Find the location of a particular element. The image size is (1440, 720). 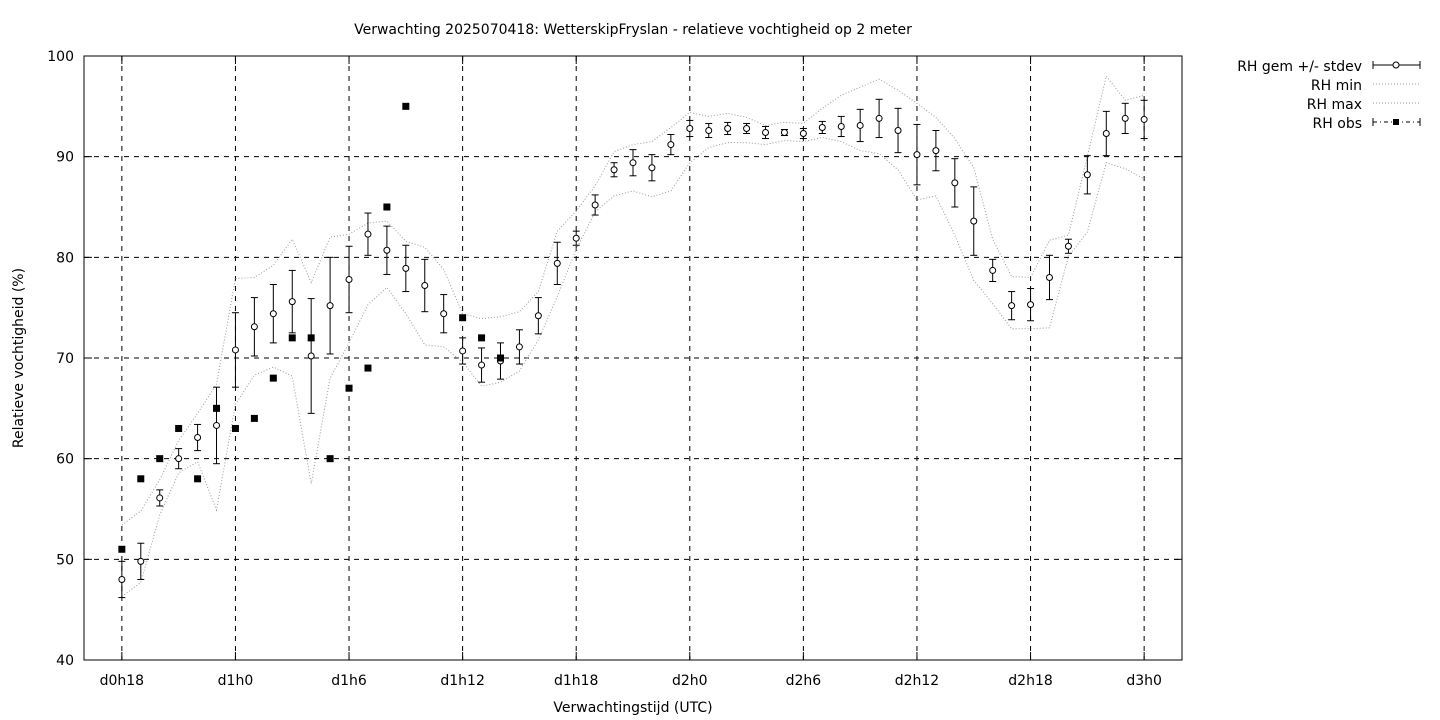

legend-label-min: RH min is located at coordinates (1336, 86).